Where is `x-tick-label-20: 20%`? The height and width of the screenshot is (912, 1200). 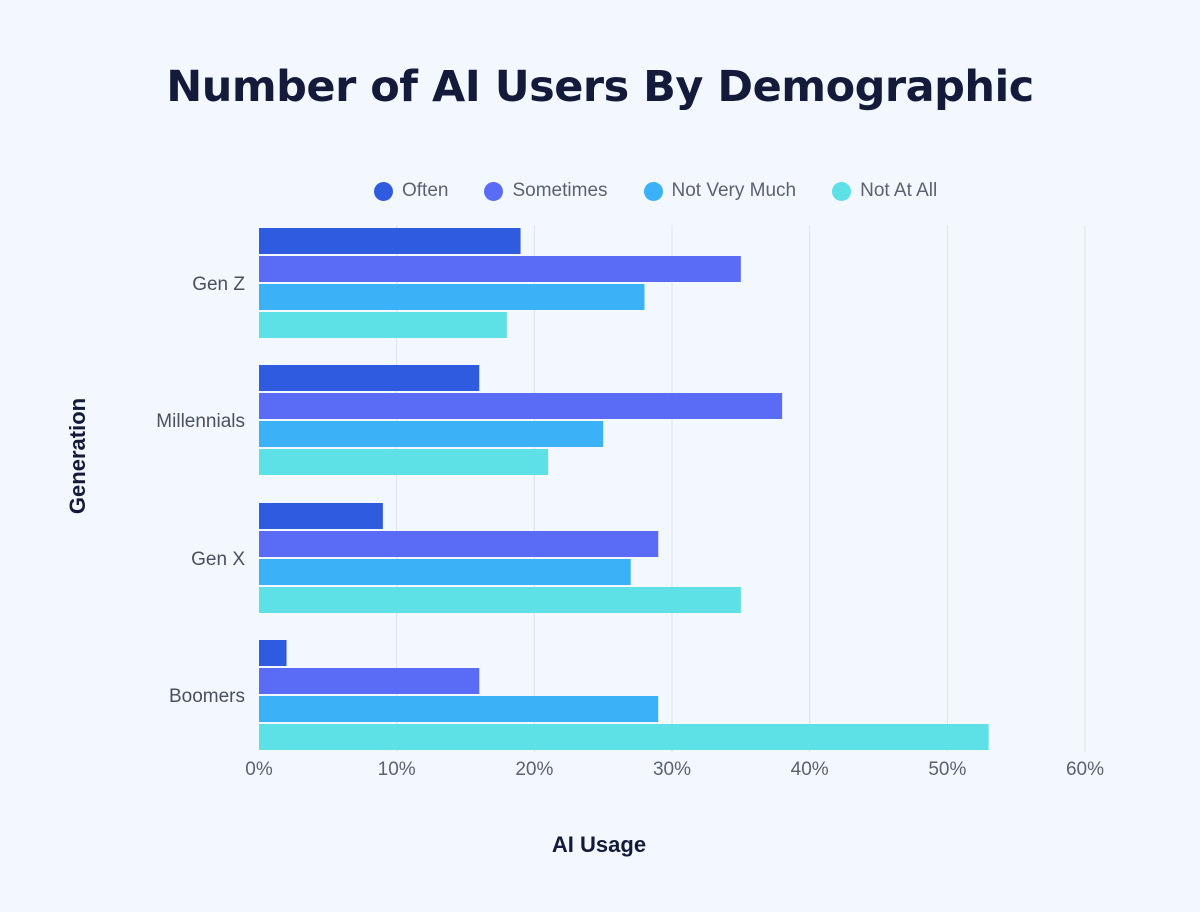
x-tick-label-20: 20% is located at coordinates (534, 769).